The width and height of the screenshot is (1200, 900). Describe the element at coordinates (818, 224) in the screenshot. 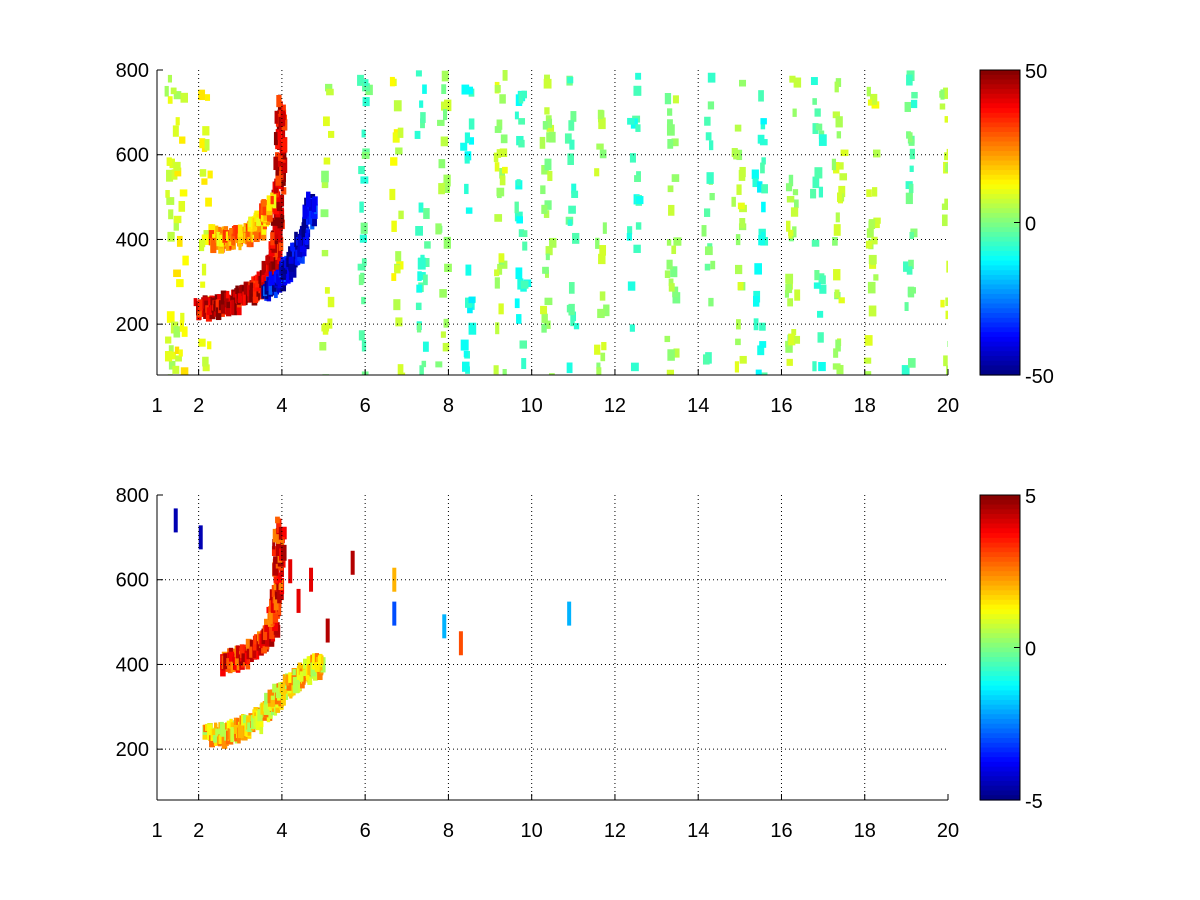

I see `heatmap-stripe` at that location.